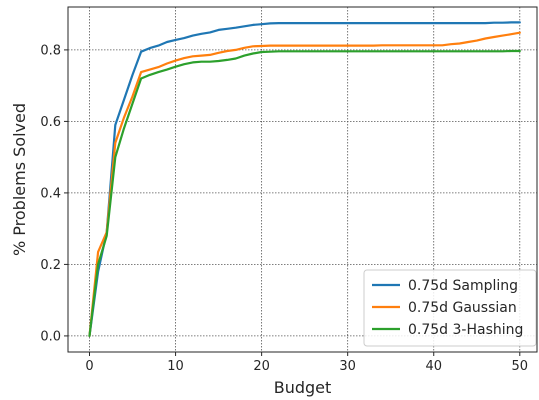 The height and width of the screenshot is (400, 539). I want to click on legend-box, so click(450, 308).